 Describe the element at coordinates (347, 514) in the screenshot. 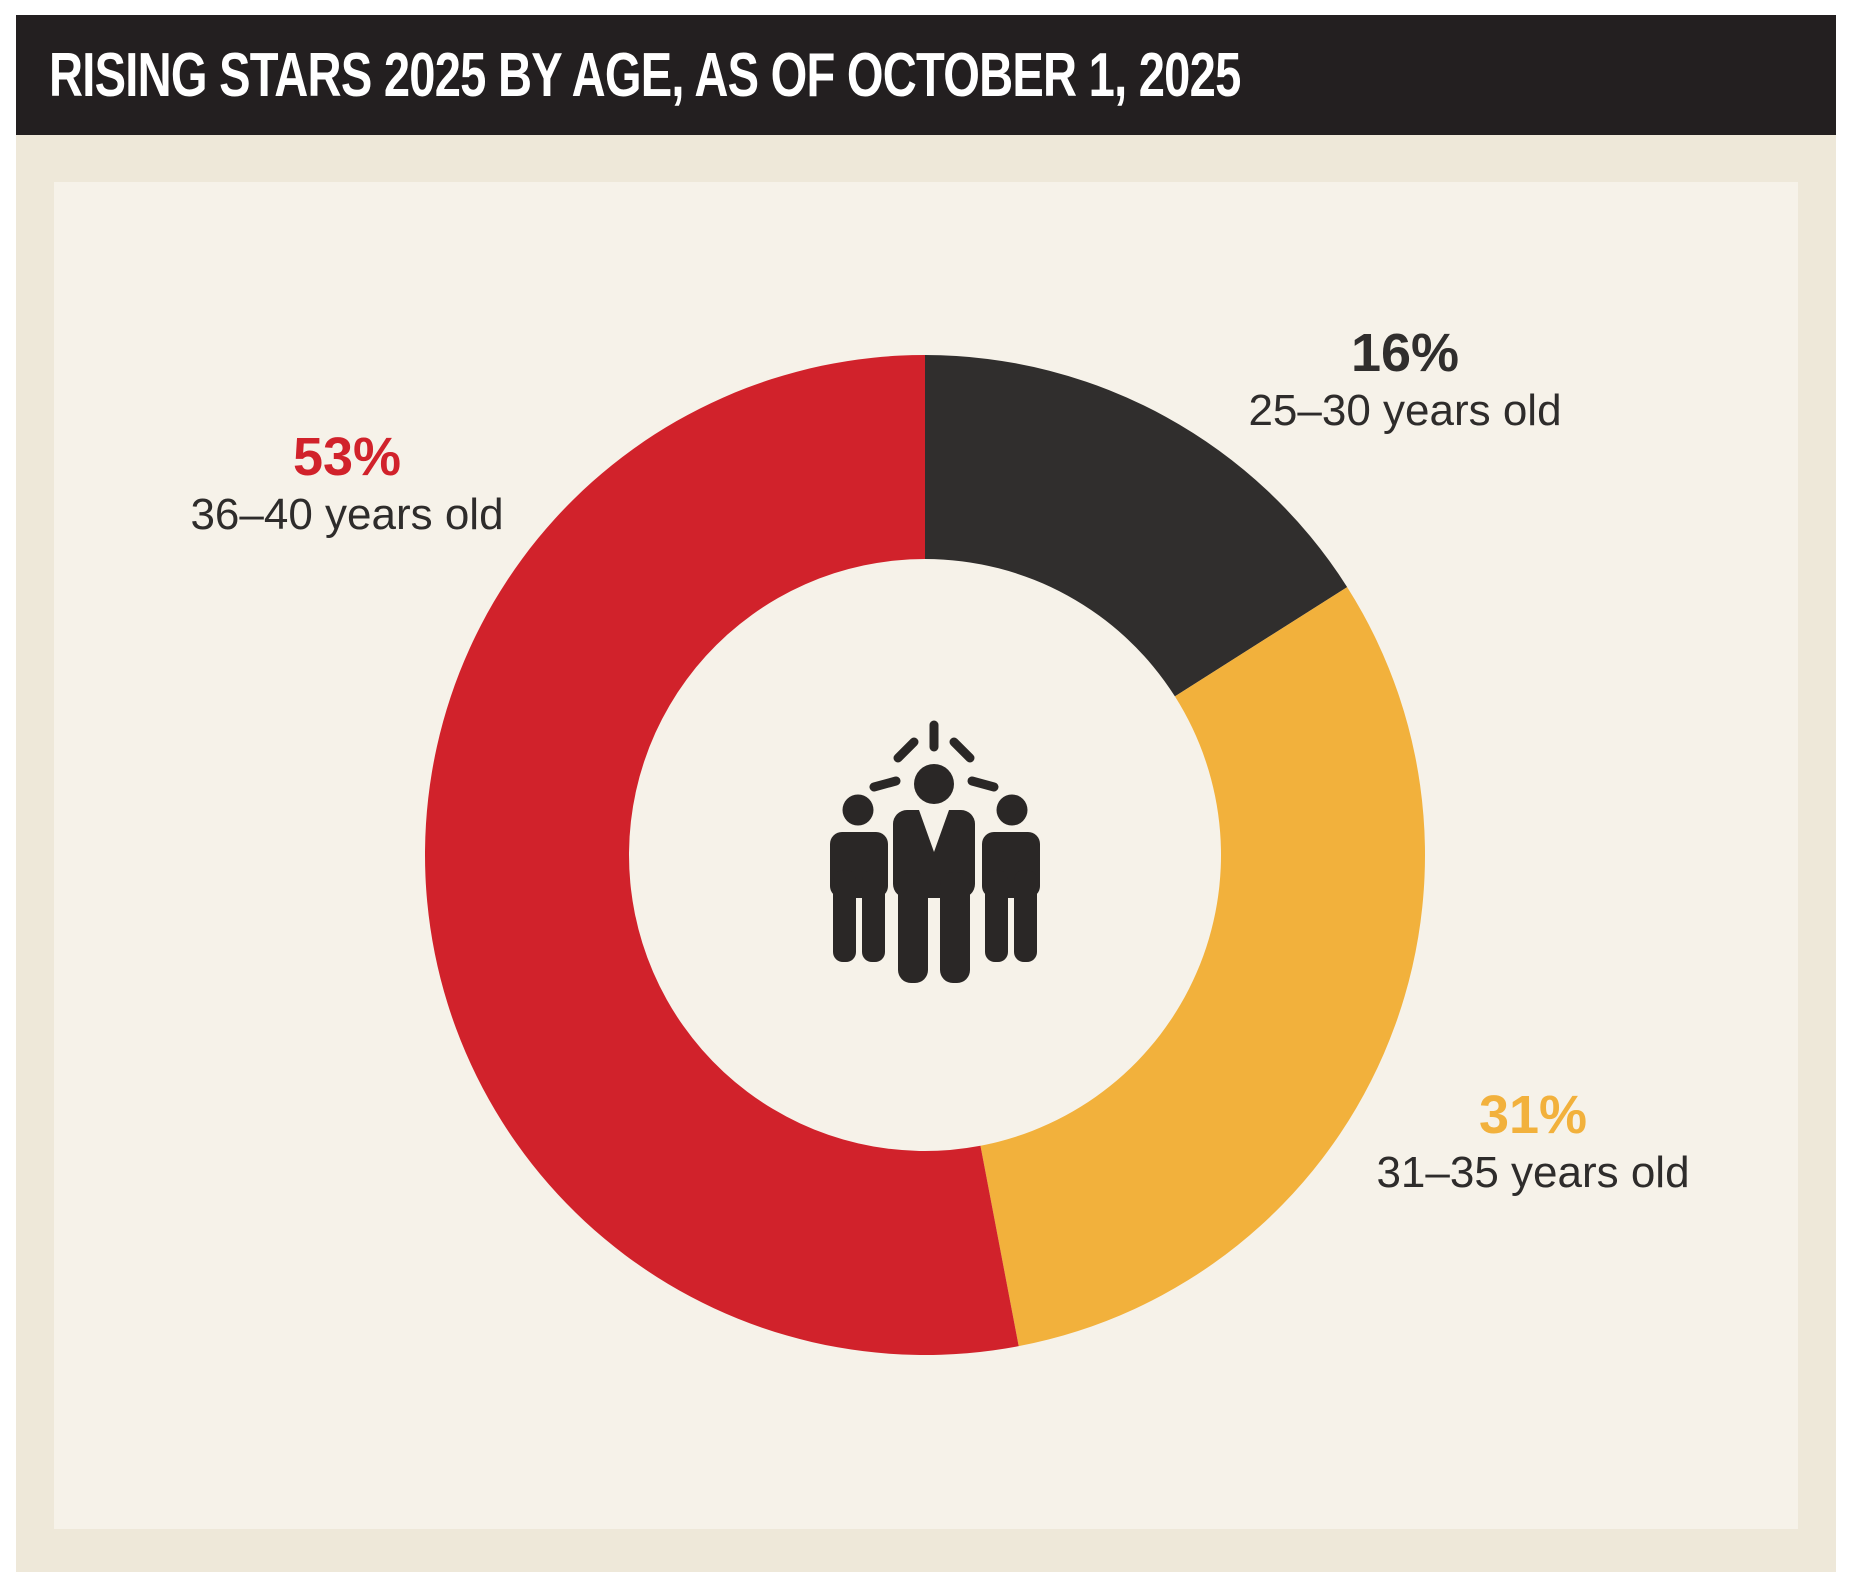

I see `slice-range-36-40: 36–40 years old` at that location.